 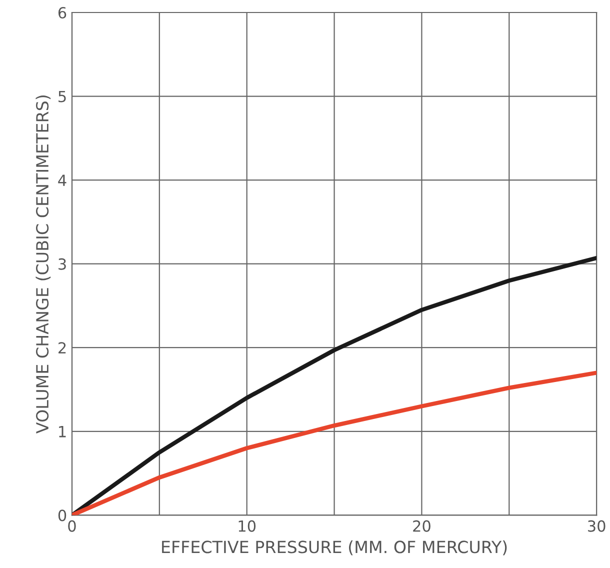 What do you see at coordinates (62, 96) in the screenshot?
I see `y-tick-label: 5` at bounding box center [62, 96].